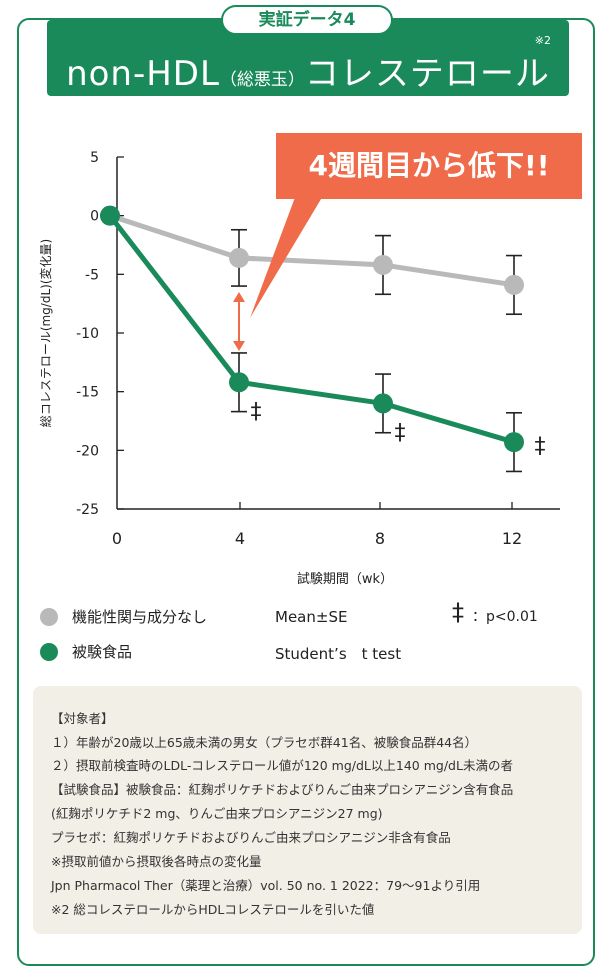 The image size is (614, 980). What do you see at coordinates (282, 789) in the screenshot?
I see `note-line: 【試験食品】被験食品：紅麹ポリケチドおよびりんご由来プロシアニジン含有食品` at bounding box center [282, 789].